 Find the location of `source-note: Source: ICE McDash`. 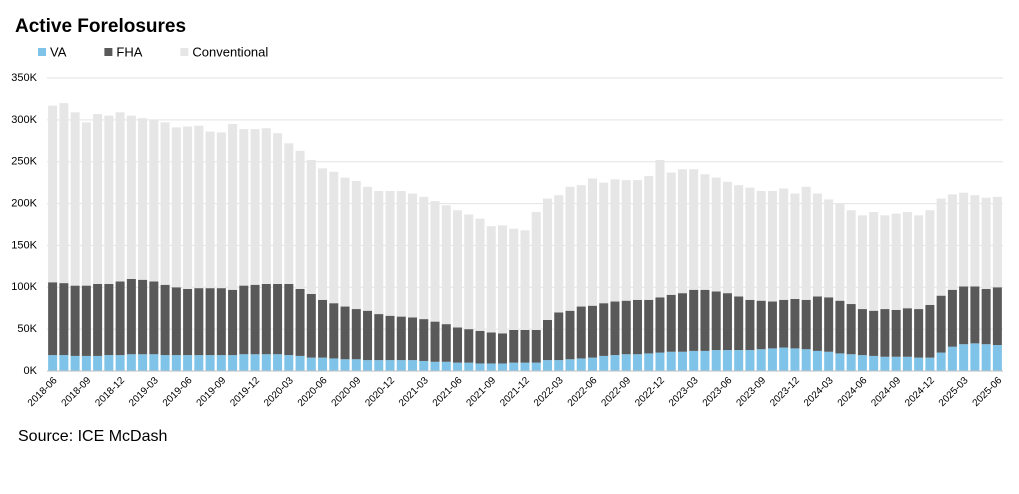

source-note: Source: ICE McDash is located at coordinates (92, 436).